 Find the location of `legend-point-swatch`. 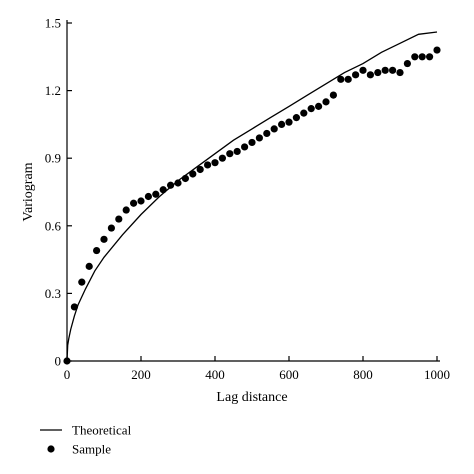

legend-point-swatch is located at coordinates (51, 449).